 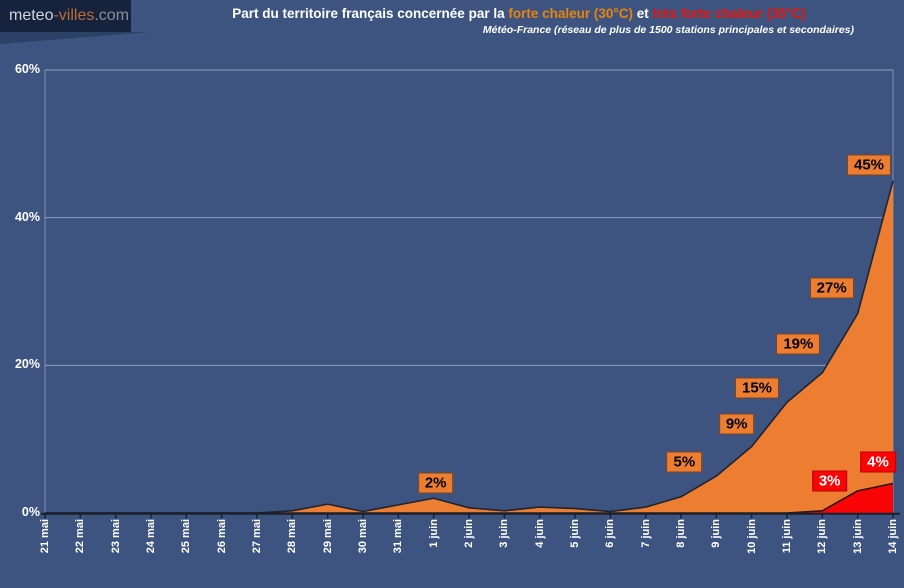 What do you see at coordinates (363, 536) in the screenshot?
I see `x-tick-label-30-mai: 30 mai` at bounding box center [363, 536].